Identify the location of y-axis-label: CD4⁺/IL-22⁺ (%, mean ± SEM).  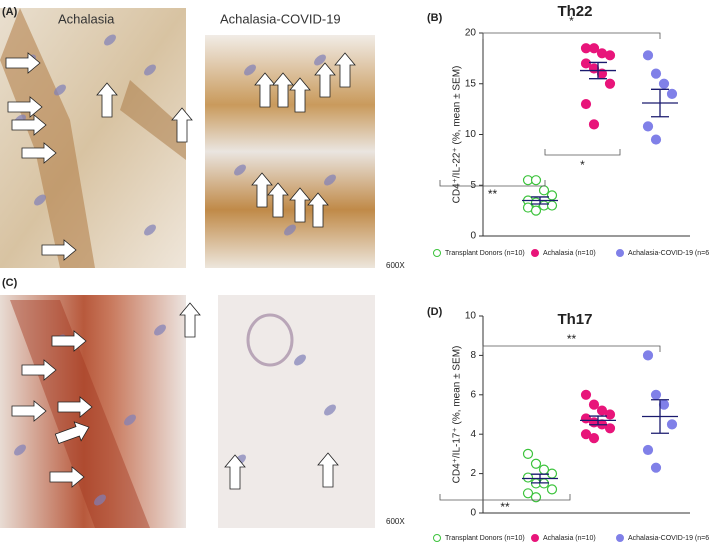
(457, 135).